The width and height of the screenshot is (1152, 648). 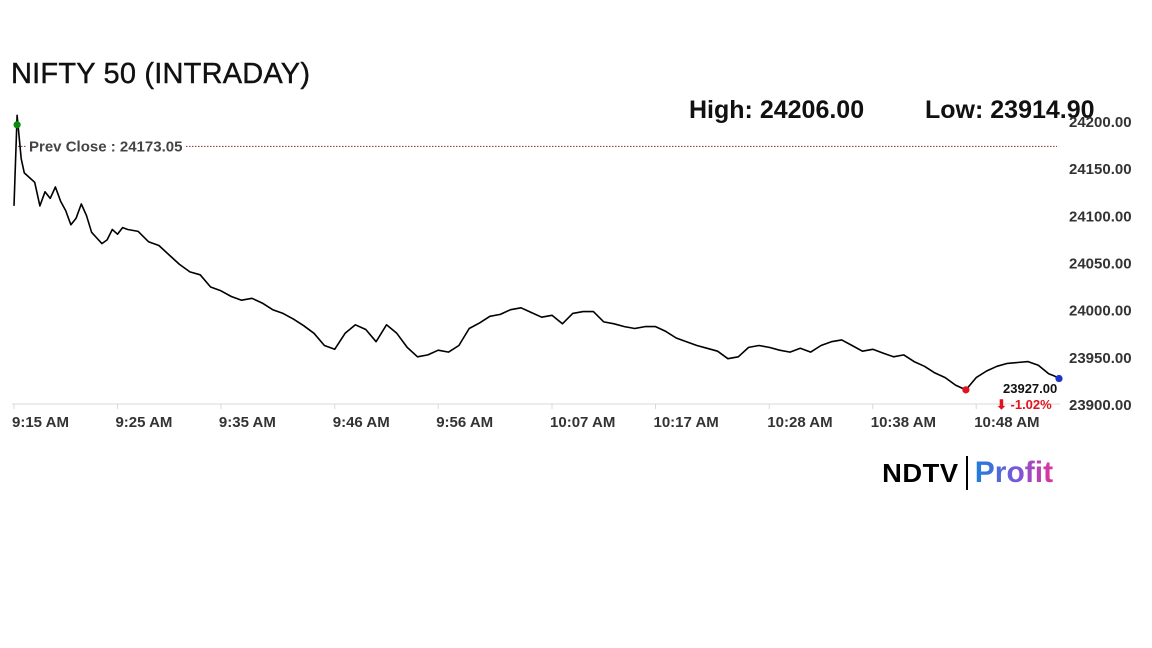 I want to click on x-tick-label: 9:35 AM, so click(x=247, y=422).